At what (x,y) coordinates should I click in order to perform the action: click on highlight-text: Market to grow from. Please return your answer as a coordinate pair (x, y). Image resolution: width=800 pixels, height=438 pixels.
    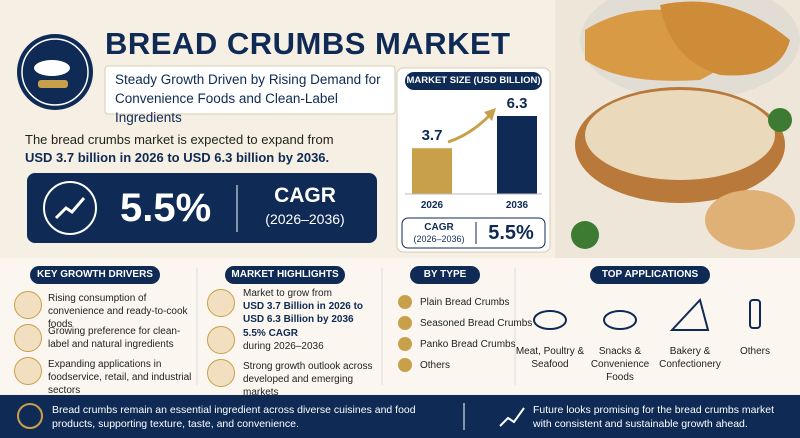
    Looking at the image, I should click on (287, 293).